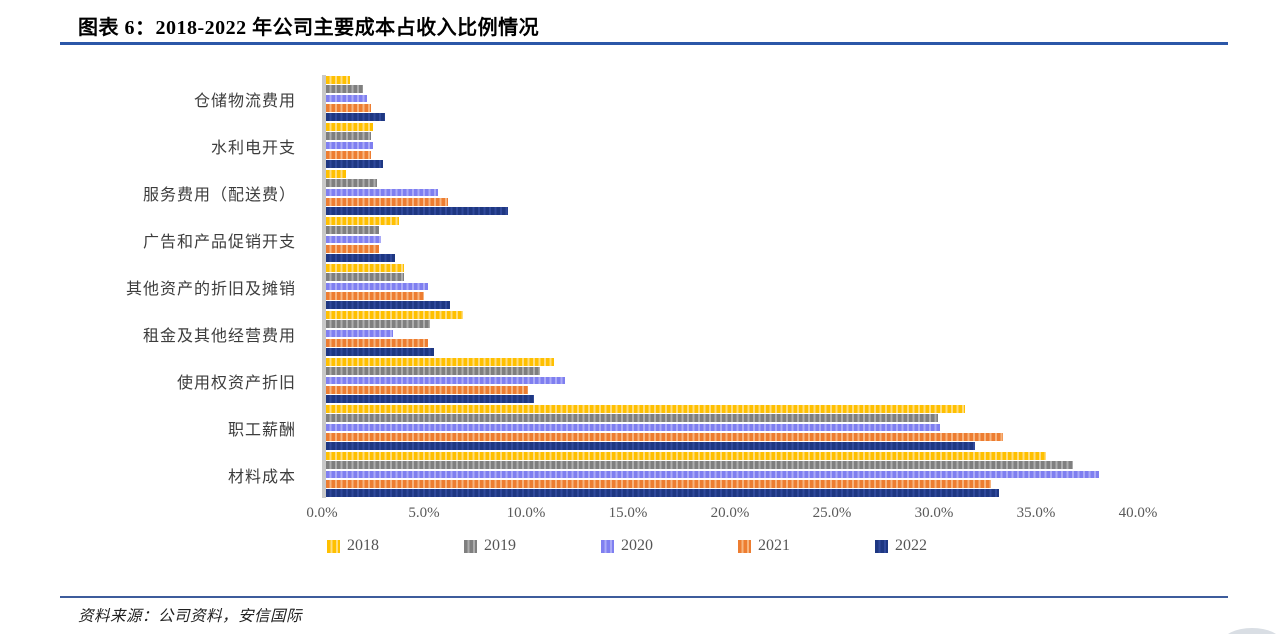 The height and width of the screenshot is (634, 1282). I want to click on legend-item-2021: 2021, so click(806, 546).